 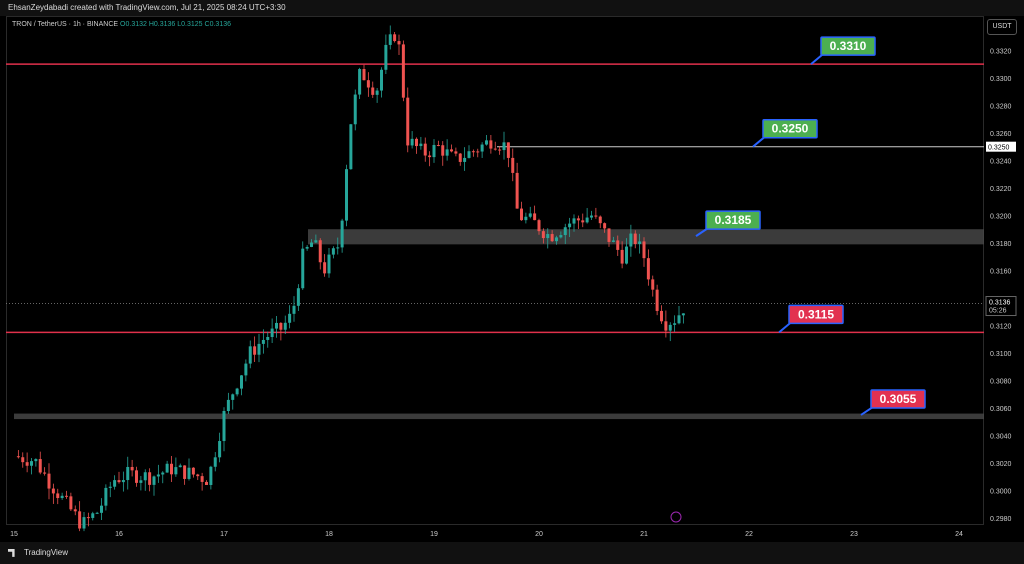 What do you see at coordinates (1001, 216) in the screenshot?
I see `y-tick-label: 0.3200` at bounding box center [1001, 216].